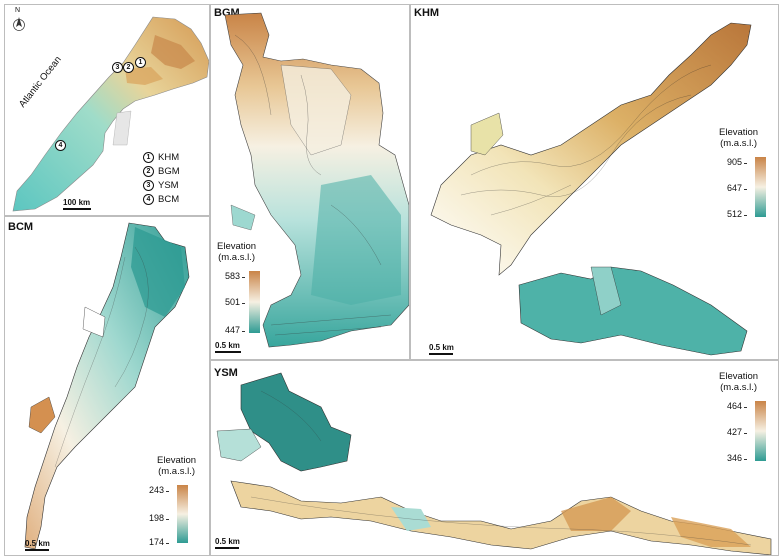 The height and width of the screenshot is (560, 783). I want to click on ysm-legend: Elevation (m.a.s.l.) 464 427 346, so click(740, 417).